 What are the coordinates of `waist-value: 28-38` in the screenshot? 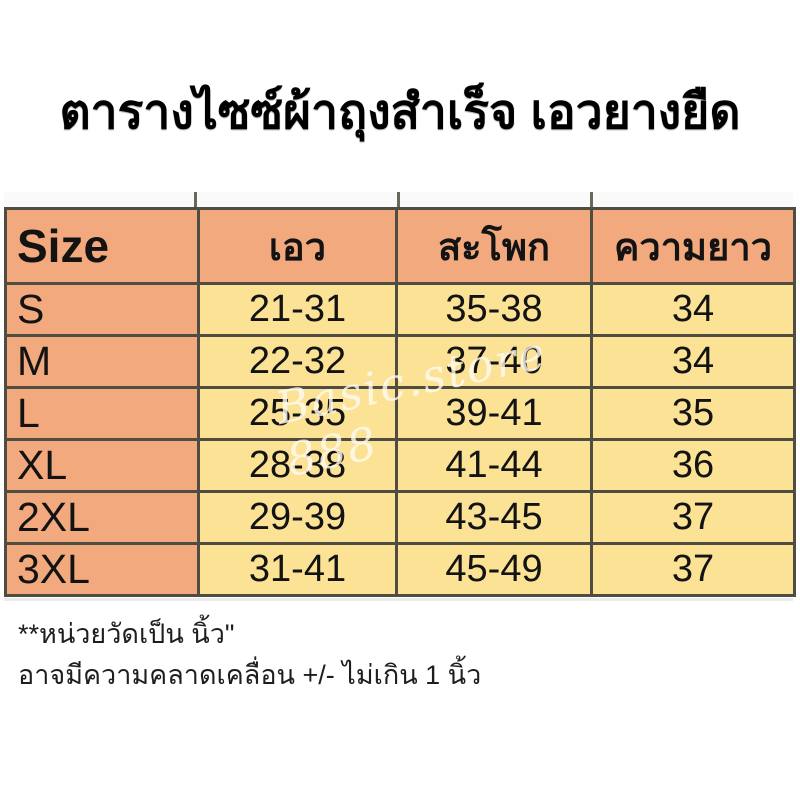 It's located at (297, 465).